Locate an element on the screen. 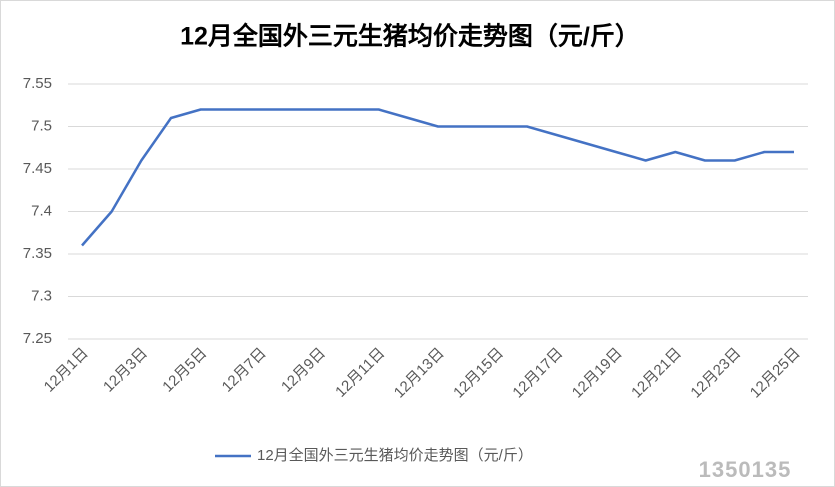 Image resolution: width=835 pixels, height=487 pixels. y-tick-label: 7.45 is located at coordinates (37, 168).